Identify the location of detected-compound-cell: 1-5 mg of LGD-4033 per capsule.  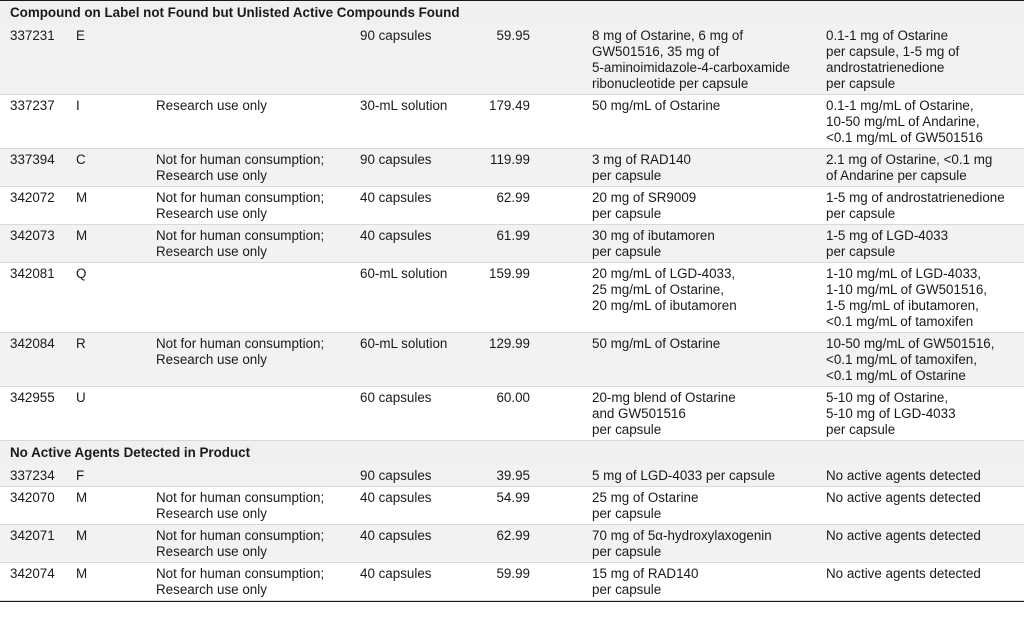
(925, 243).